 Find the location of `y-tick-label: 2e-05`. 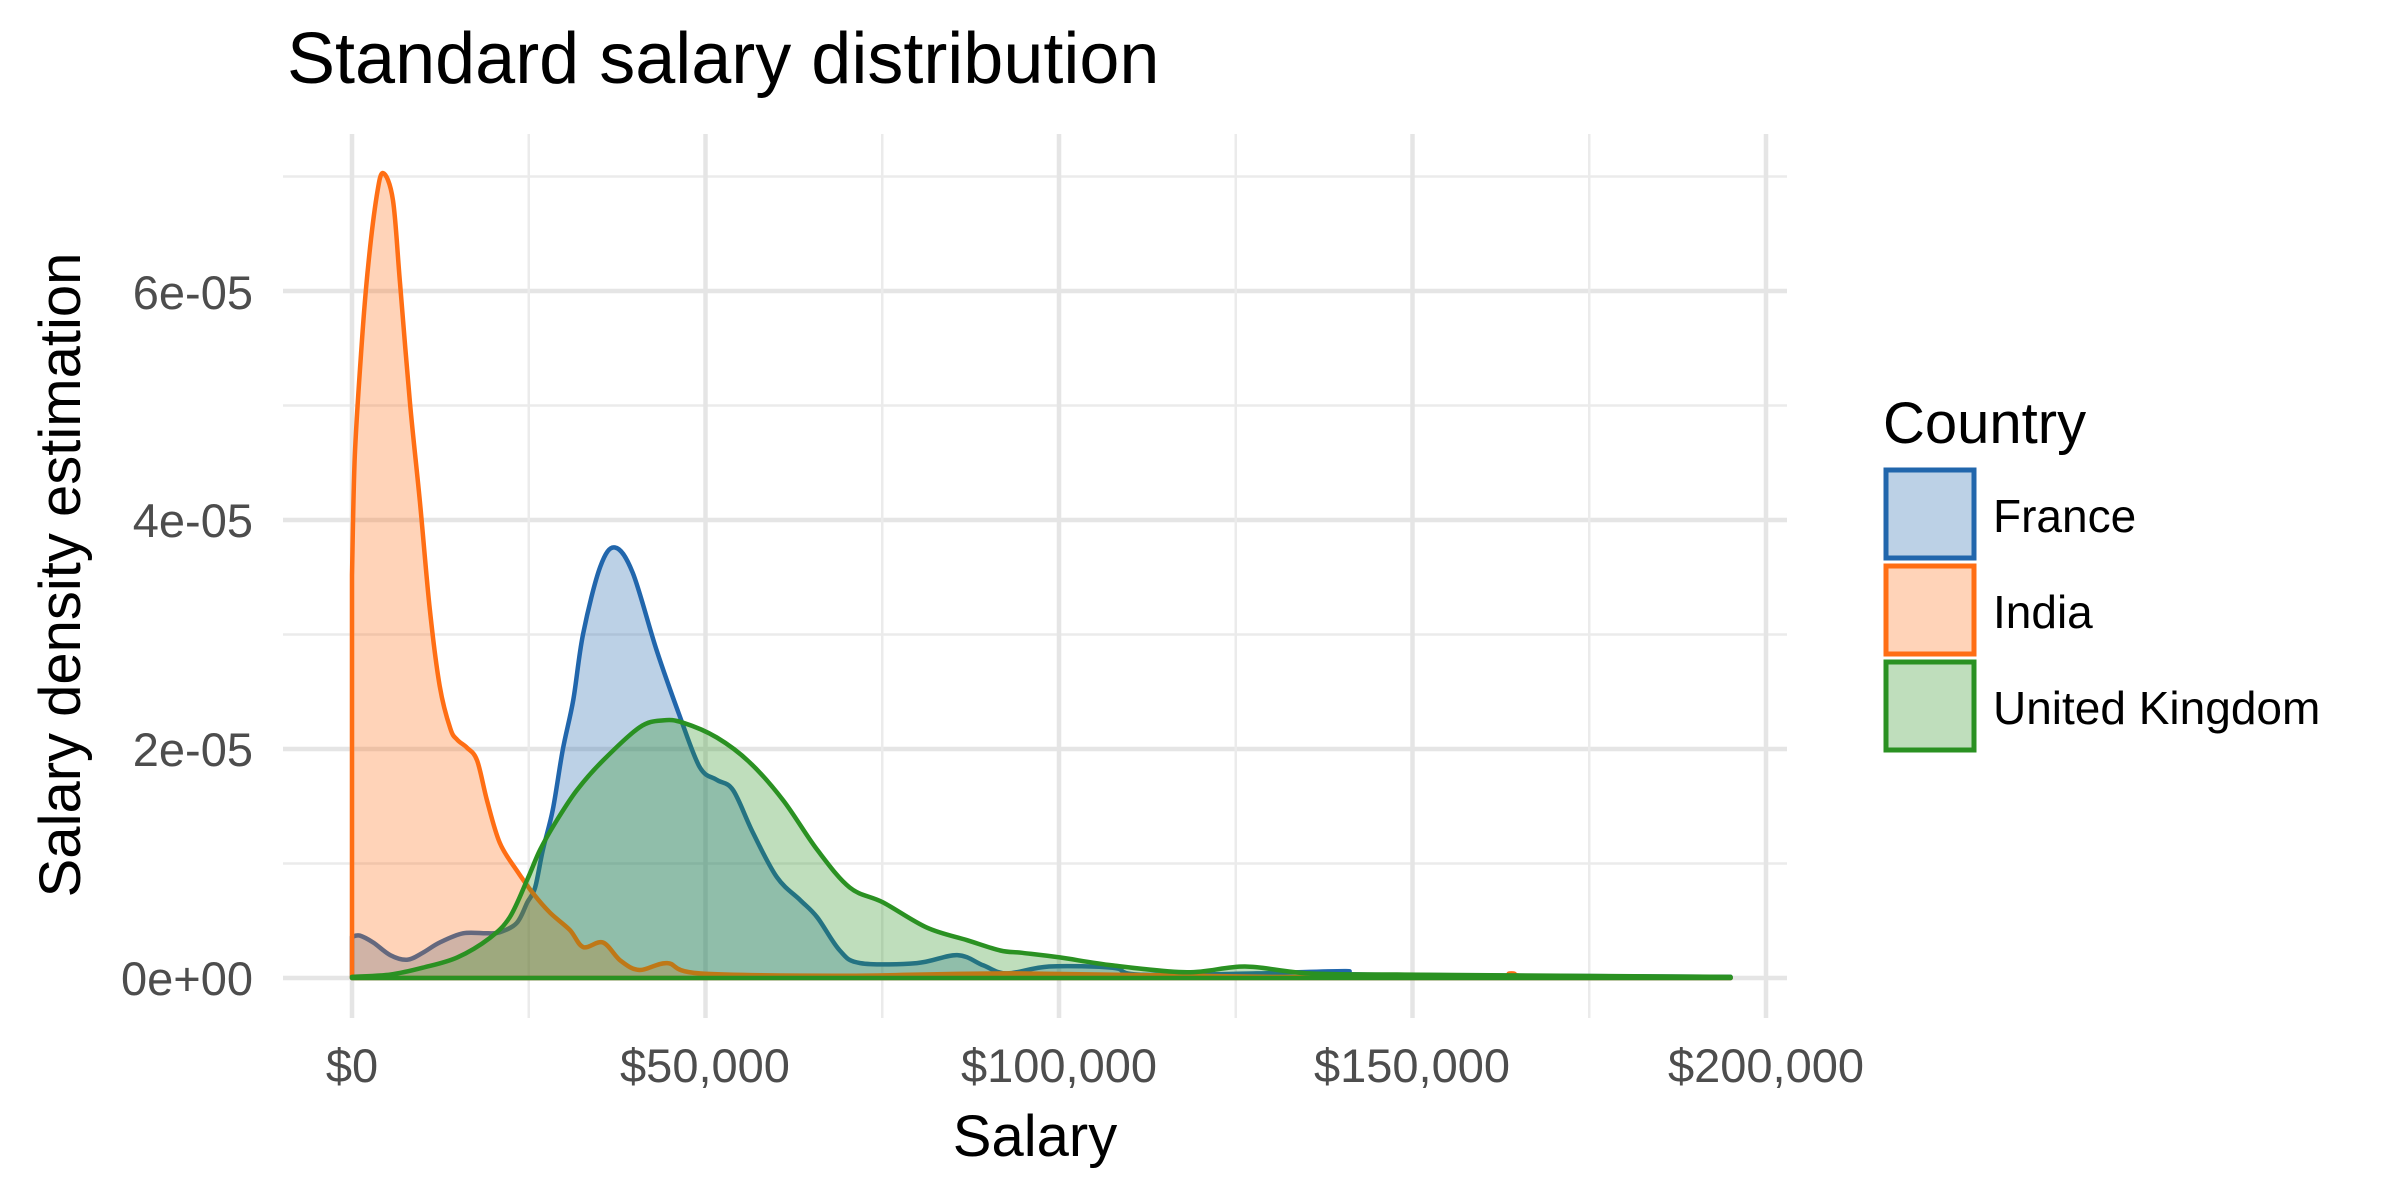

y-tick-label: 2e-05 is located at coordinates (193, 749).